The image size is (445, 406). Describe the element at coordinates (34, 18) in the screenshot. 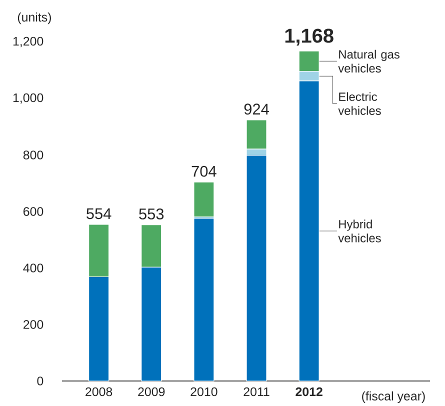

I see `y-axis-title: (units)` at that location.